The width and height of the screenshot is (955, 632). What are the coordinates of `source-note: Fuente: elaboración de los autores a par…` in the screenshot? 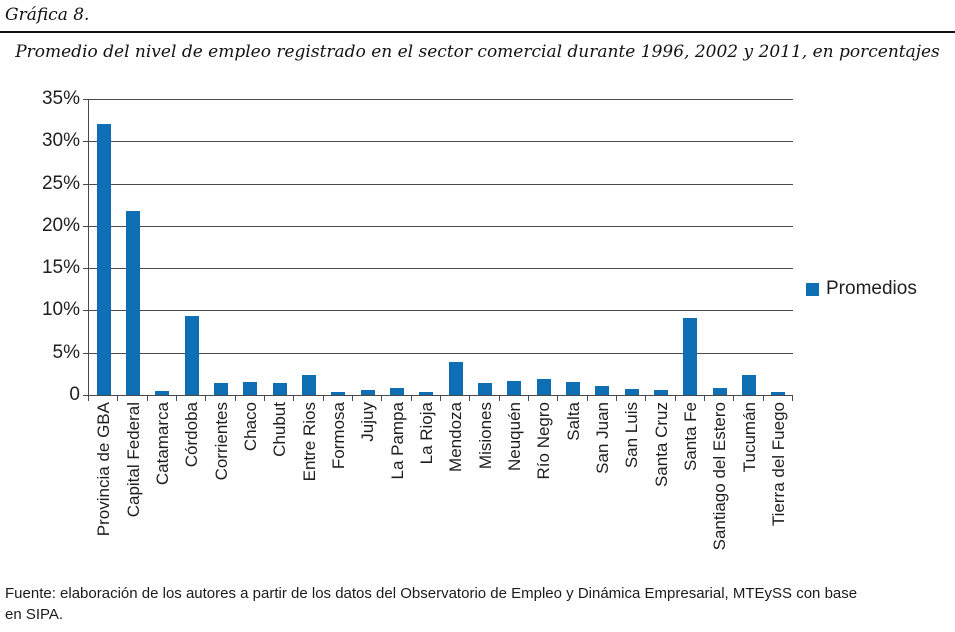 It's located at (479, 604).